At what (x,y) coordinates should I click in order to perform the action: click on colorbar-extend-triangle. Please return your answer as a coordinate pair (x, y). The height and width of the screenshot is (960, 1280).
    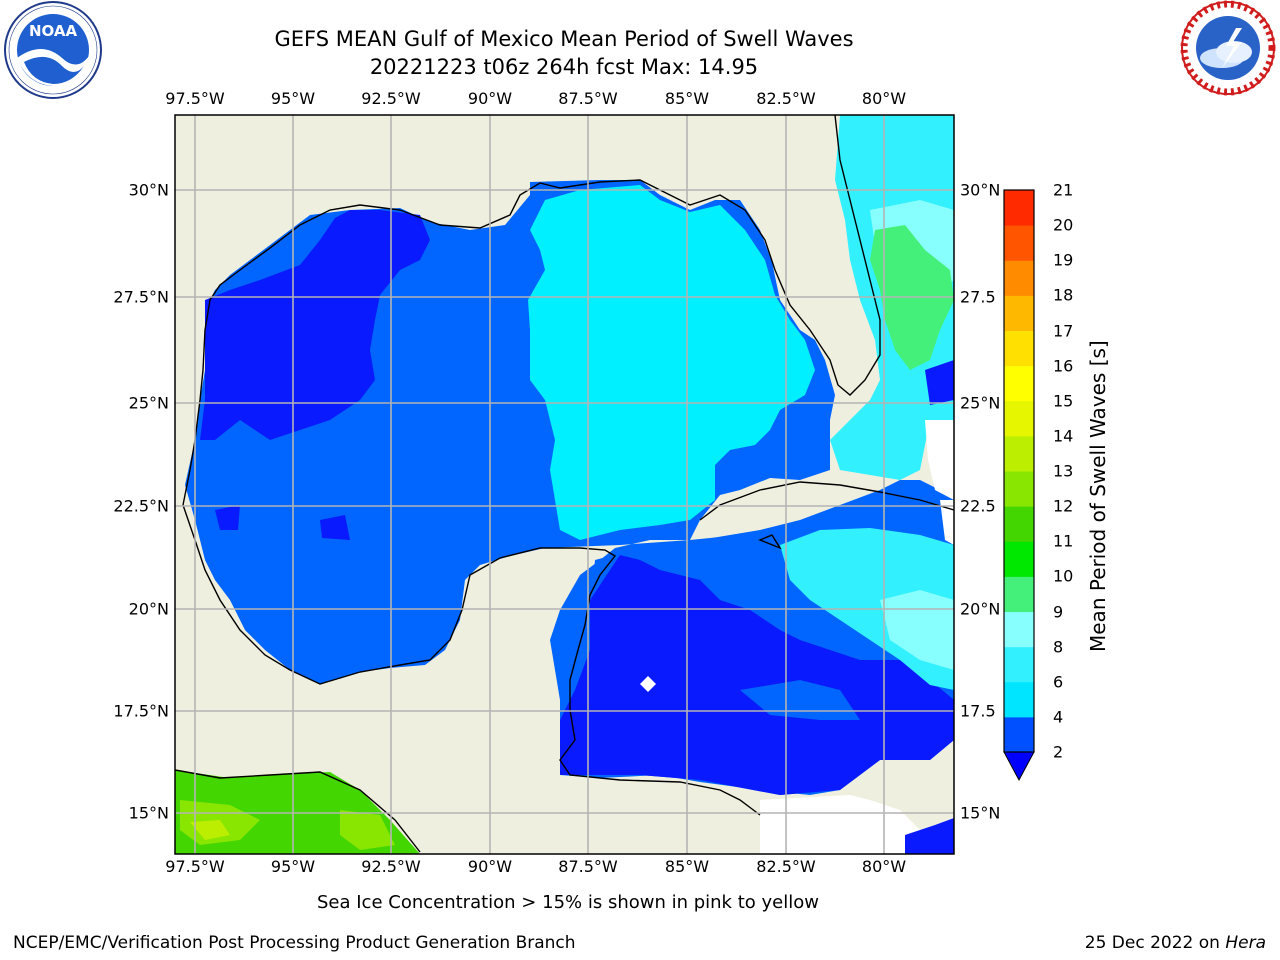
    Looking at the image, I should click on (1019, 766).